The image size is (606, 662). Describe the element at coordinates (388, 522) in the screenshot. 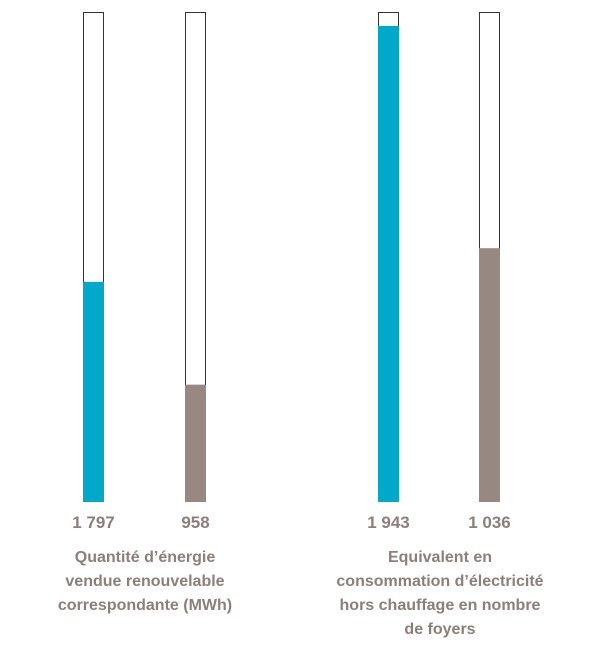

I see `value-label: 1 943` at that location.